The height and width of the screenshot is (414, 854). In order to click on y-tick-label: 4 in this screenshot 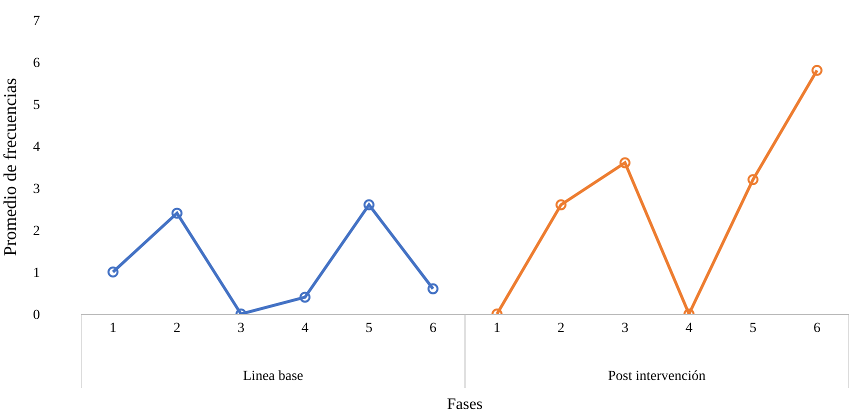, I will do `click(36, 147)`.